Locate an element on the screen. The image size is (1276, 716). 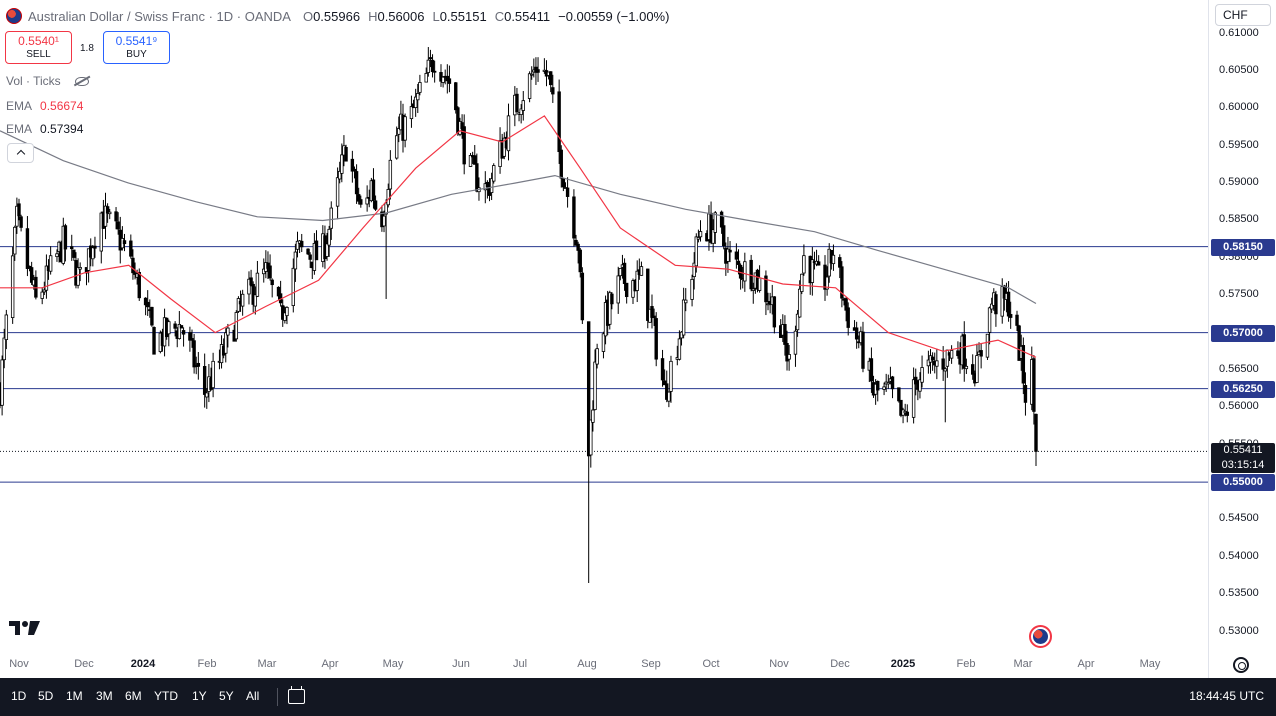
level-price-label: 0.55000 is located at coordinates (1243, 483).